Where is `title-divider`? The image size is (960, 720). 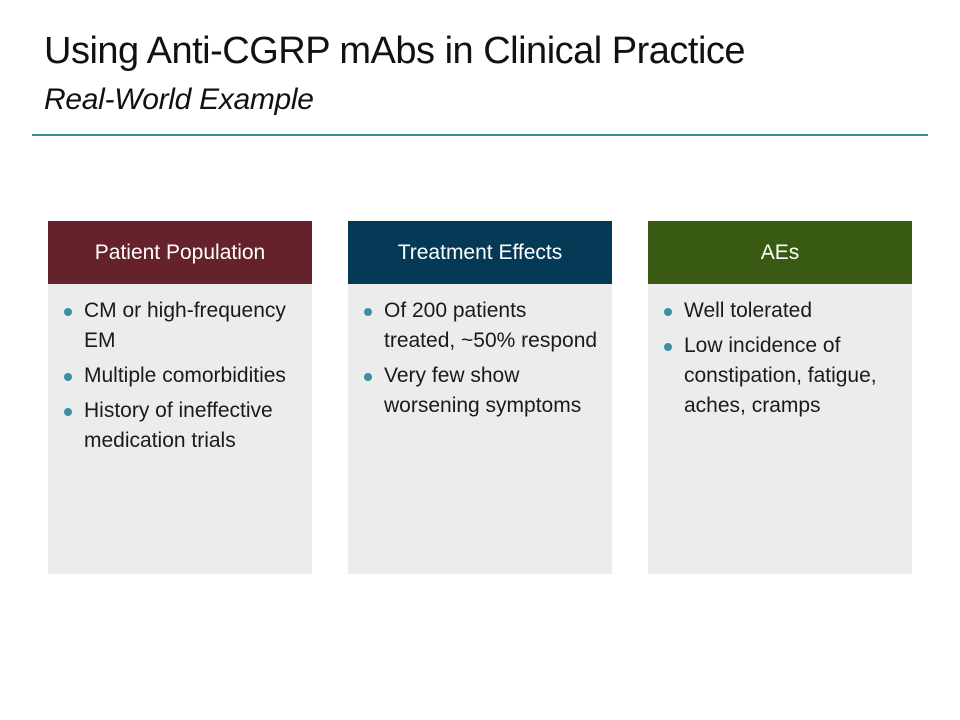 title-divider is located at coordinates (480, 135).